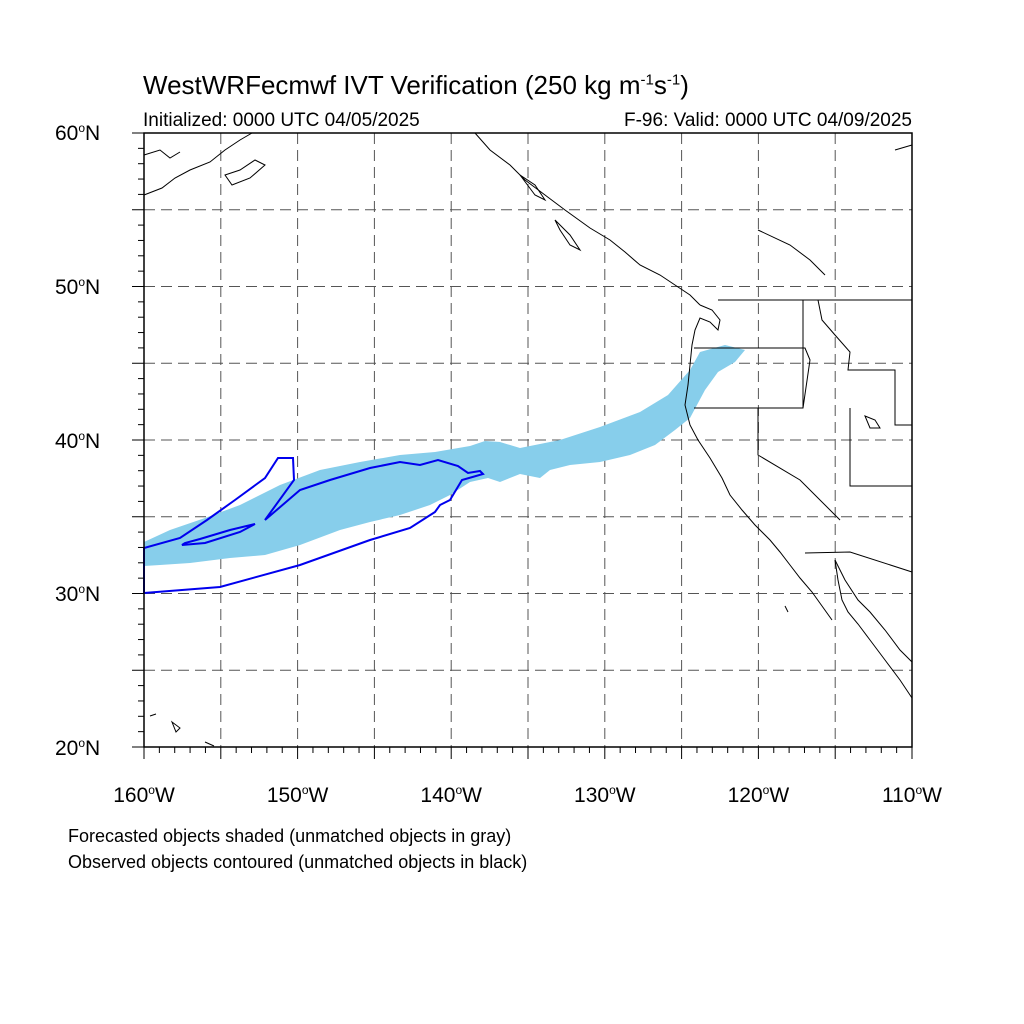 The width and height of the screenshot is (1024, 1024). Describe the element at coordinates (912, 795) in the screenshot. I see `lon-label-110: 110oW` at that location.